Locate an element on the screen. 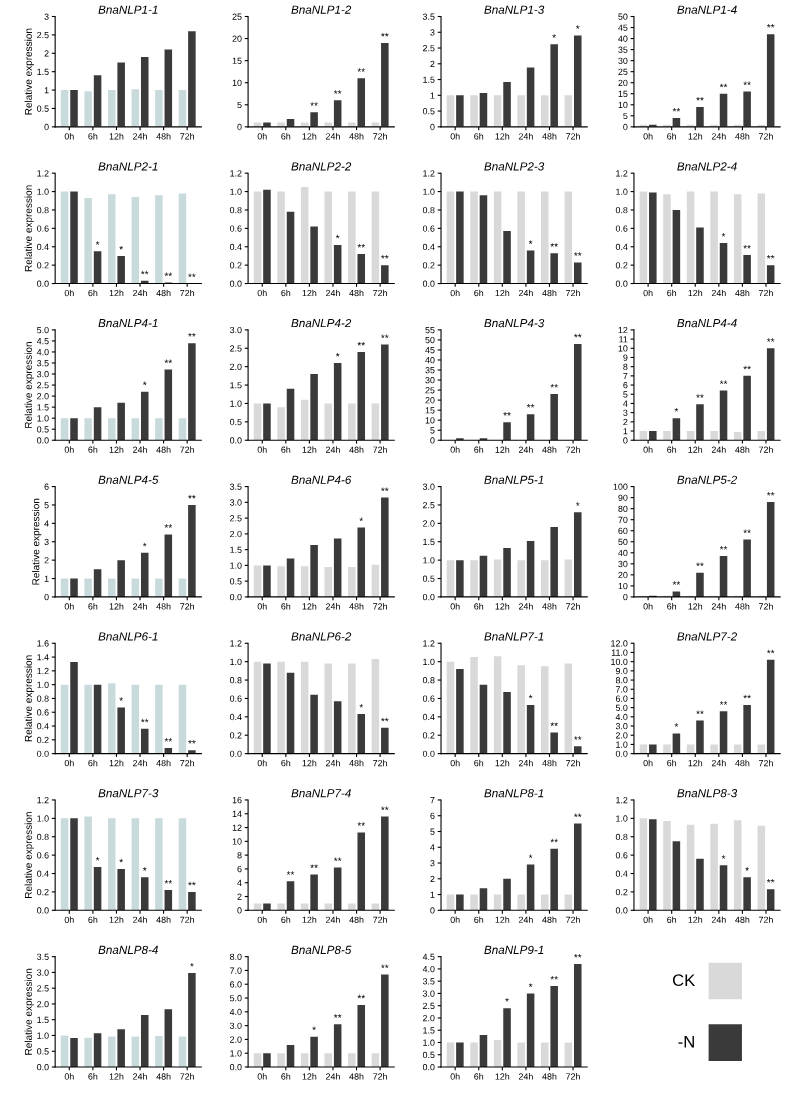  legend-label: -N is located at coordinates (686, 1042).